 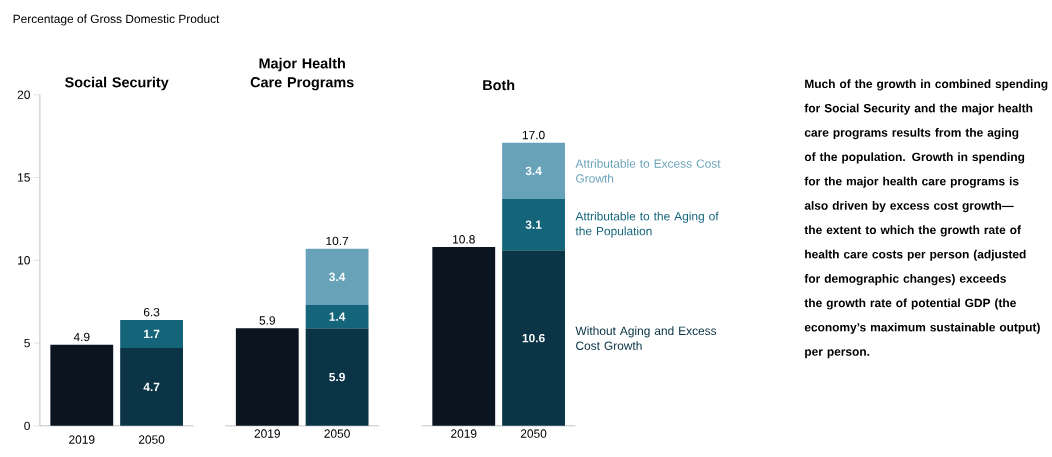 What do you see at coordinates (648, 171) in the screenshot?
I see `series-label: Attributable to Excess Cost Growth` at bounding box center [648, 171].